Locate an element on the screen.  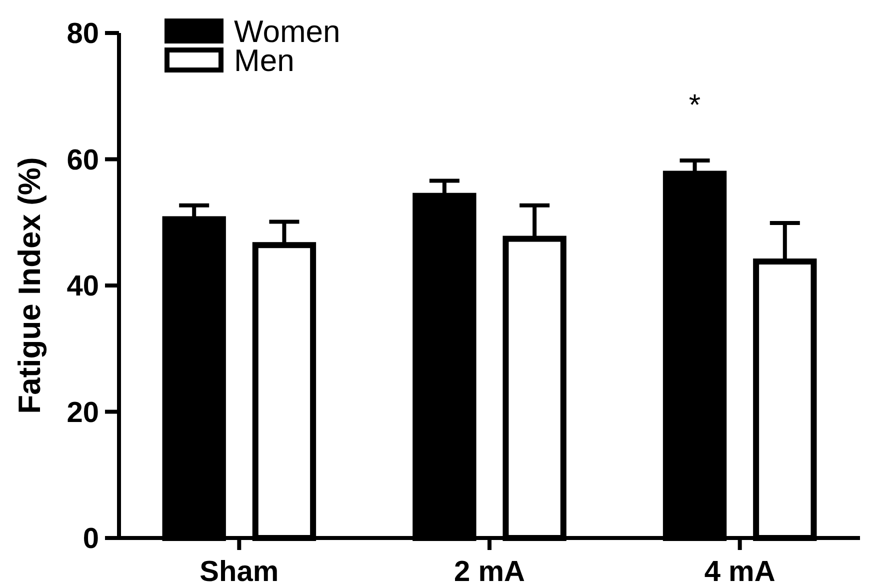
x-tick-label: Sham is located at coordinates (239, 570).